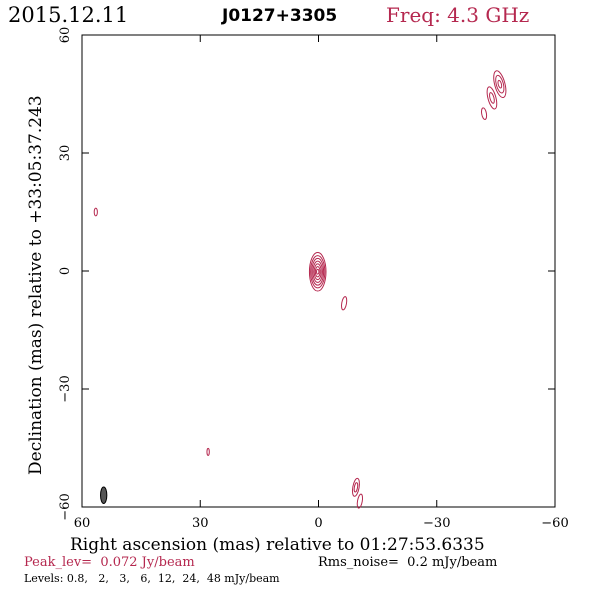  I want to click on x-tick-label: 60, so click(82, 523).